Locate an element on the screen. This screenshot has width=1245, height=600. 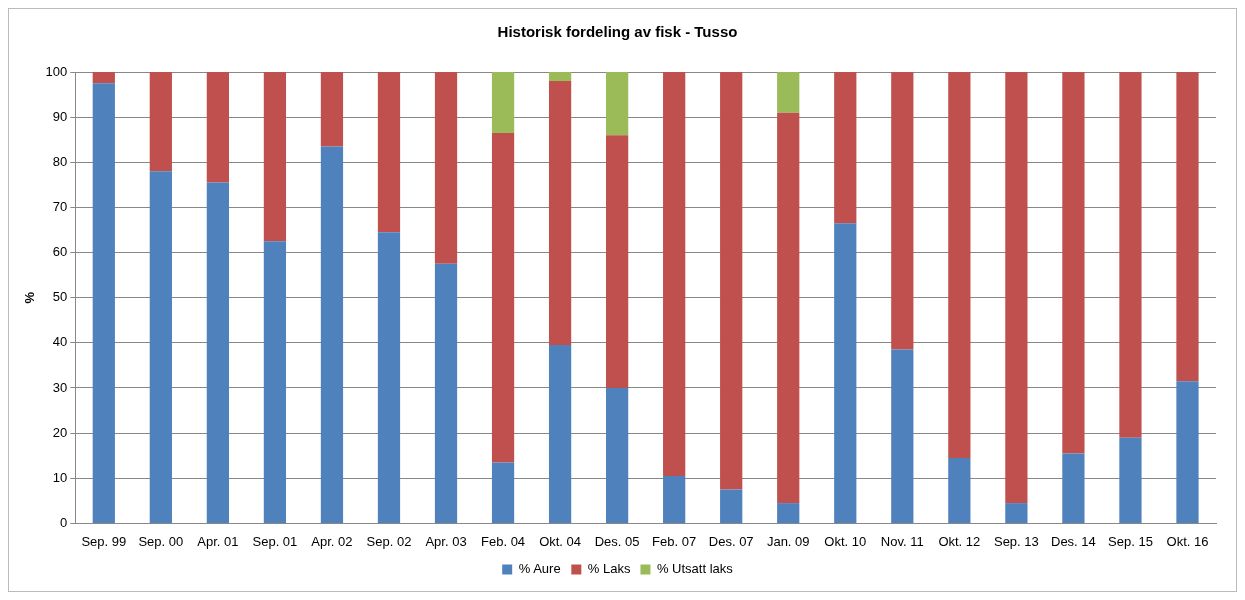
x-tick-label: Okt. 10 is located at coordinates (845, 541).